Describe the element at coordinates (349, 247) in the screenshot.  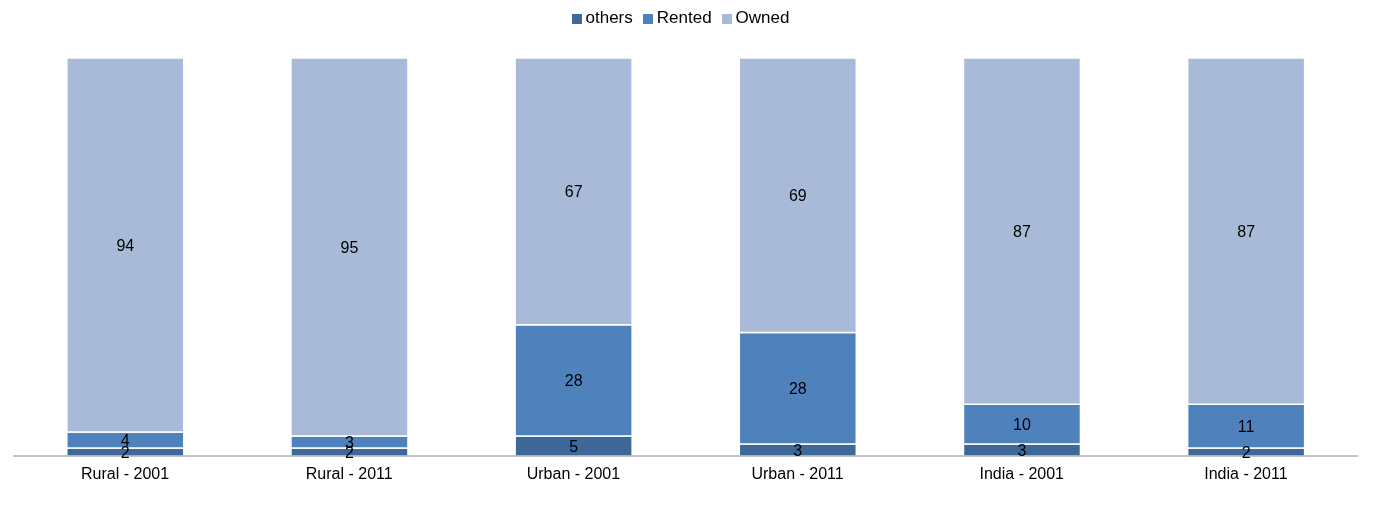
I see `data-label: 95` at that location.